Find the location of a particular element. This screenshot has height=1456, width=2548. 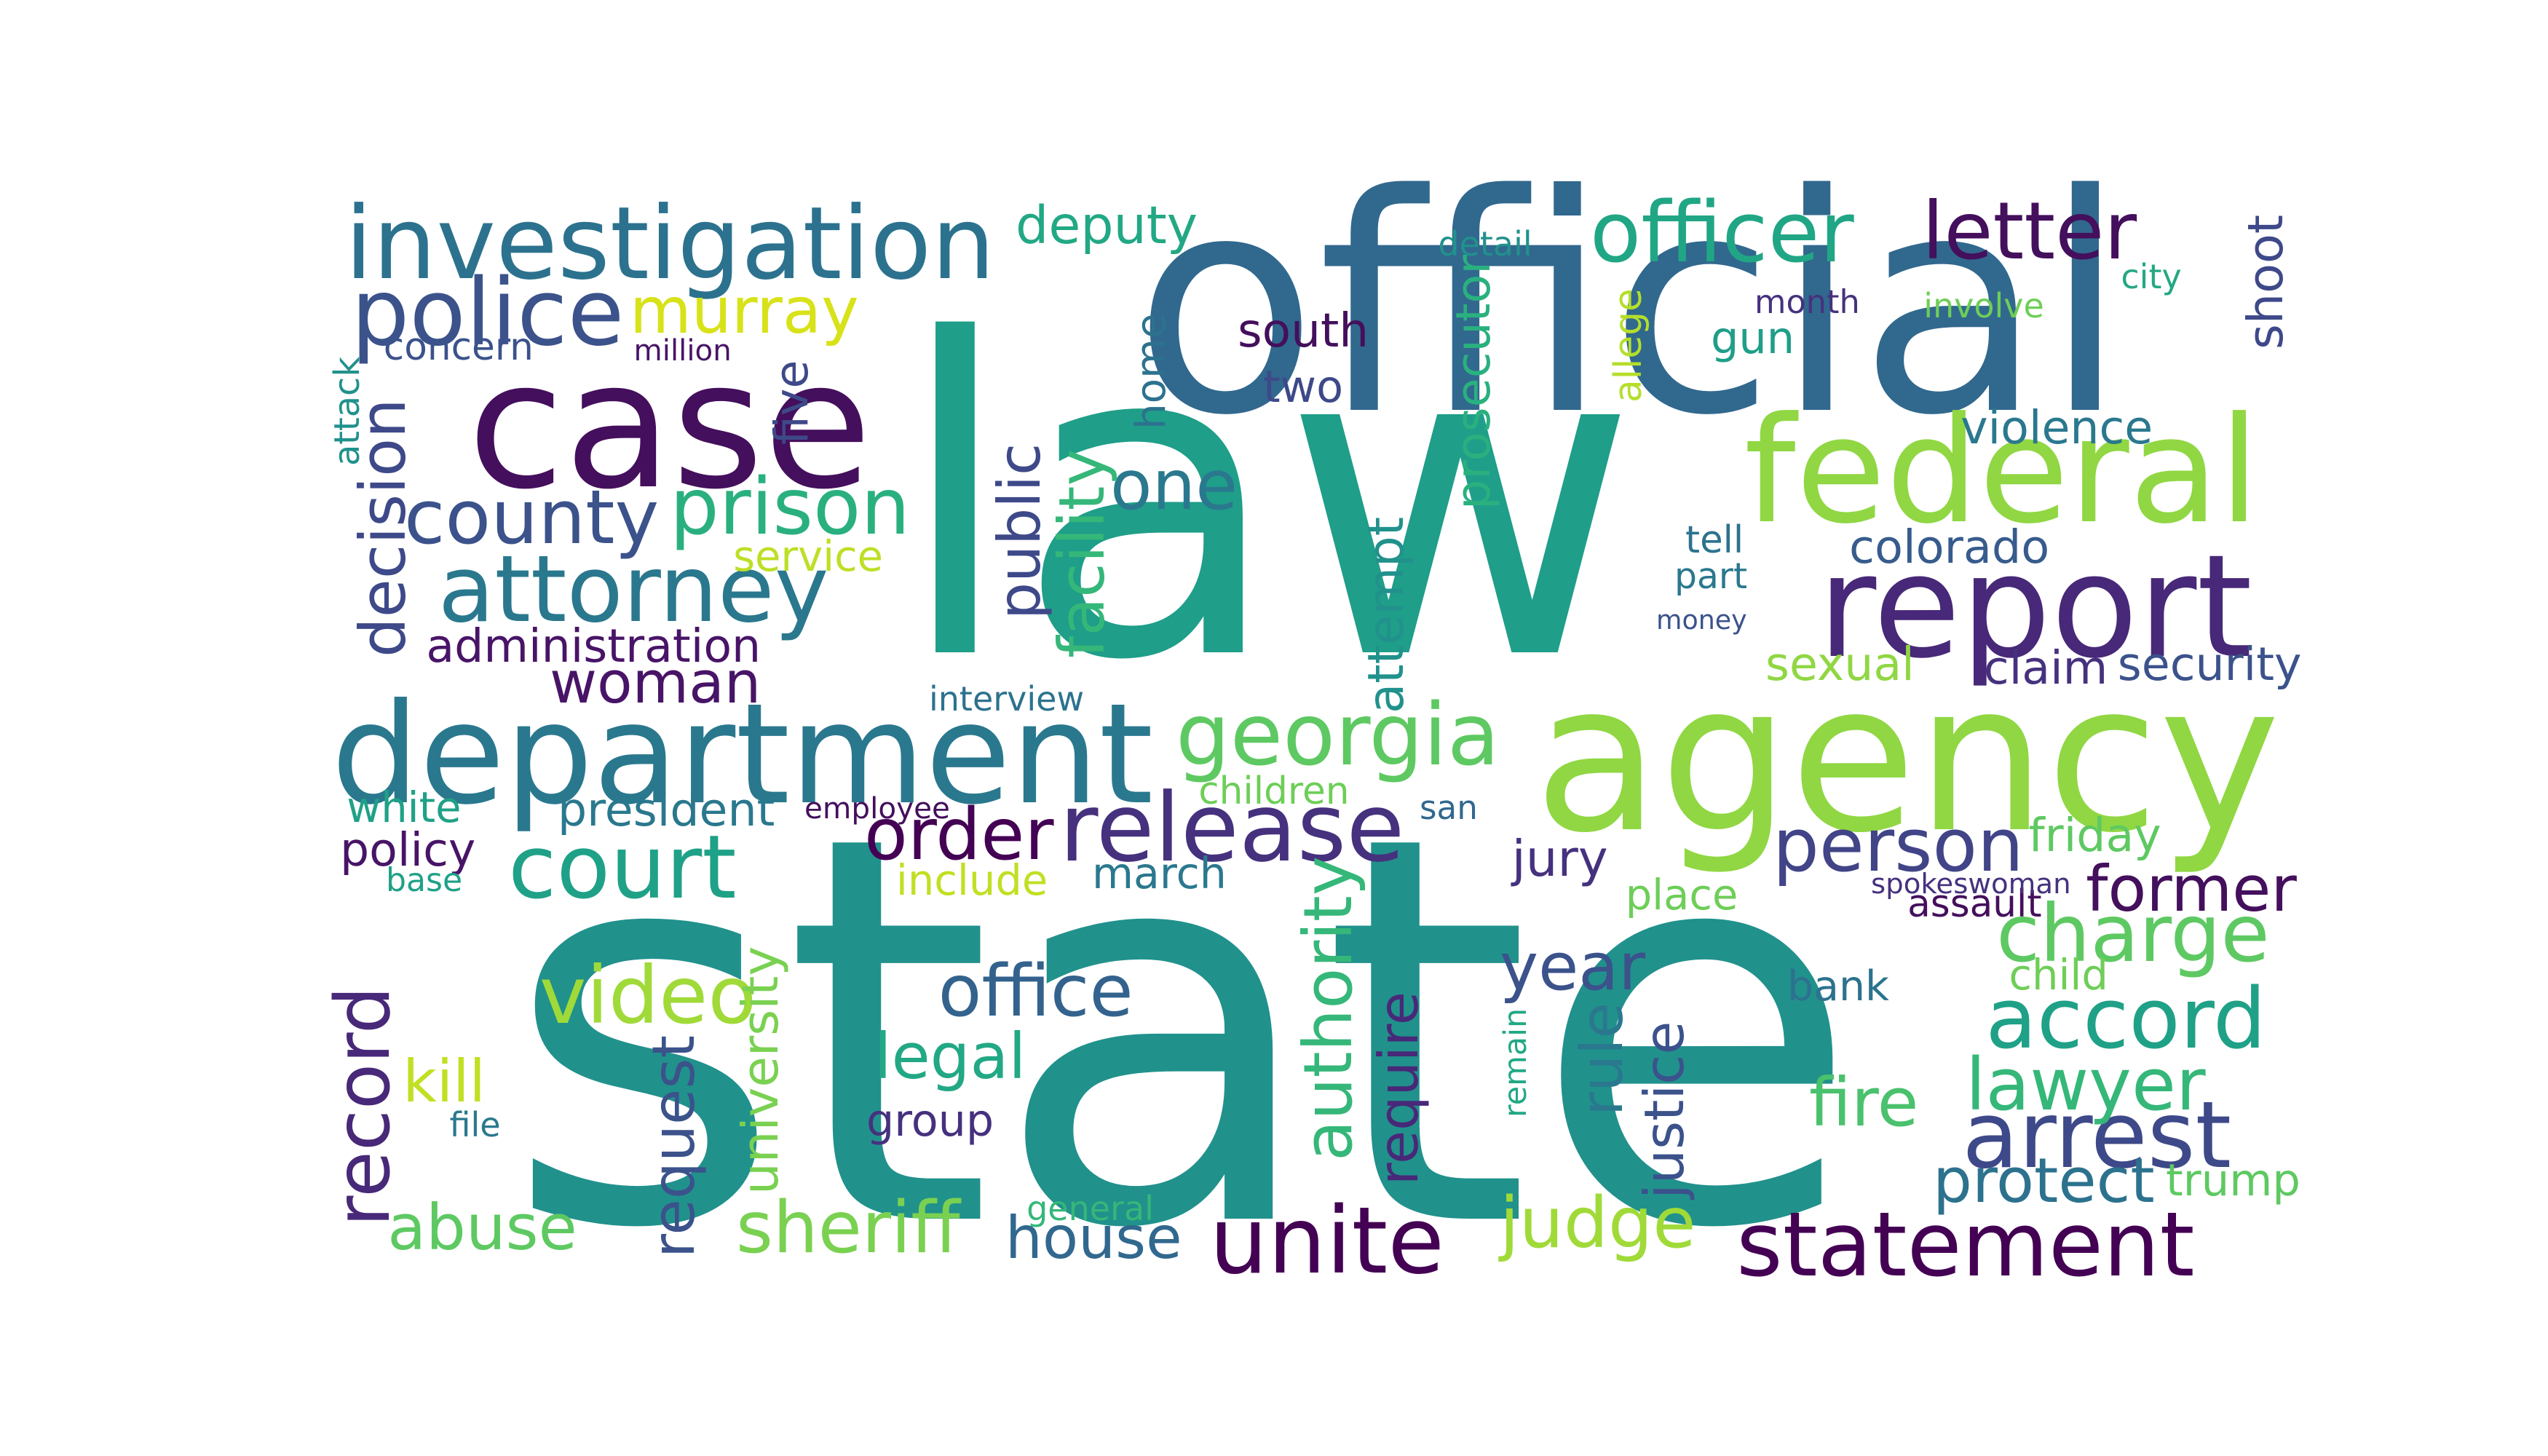

word-violence: violence is located at coordinates (2057, 427).